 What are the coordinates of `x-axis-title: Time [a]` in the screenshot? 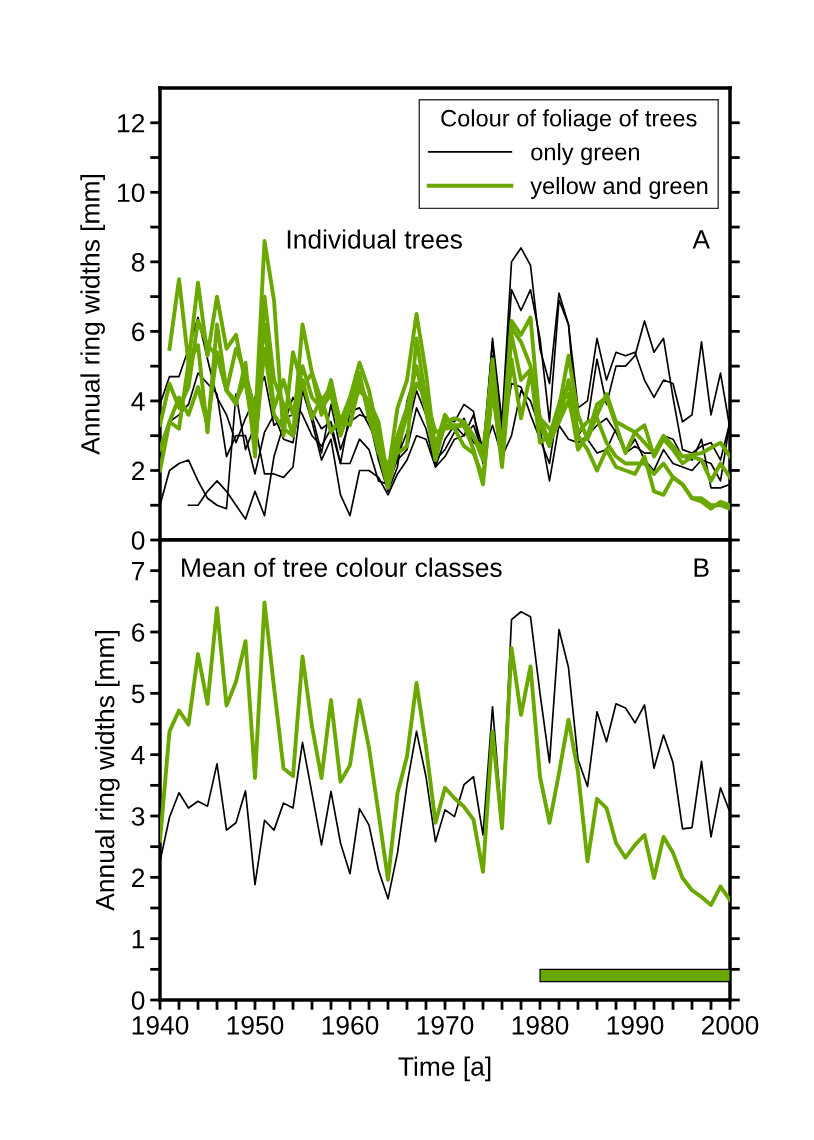 It's located at (444, 1069).